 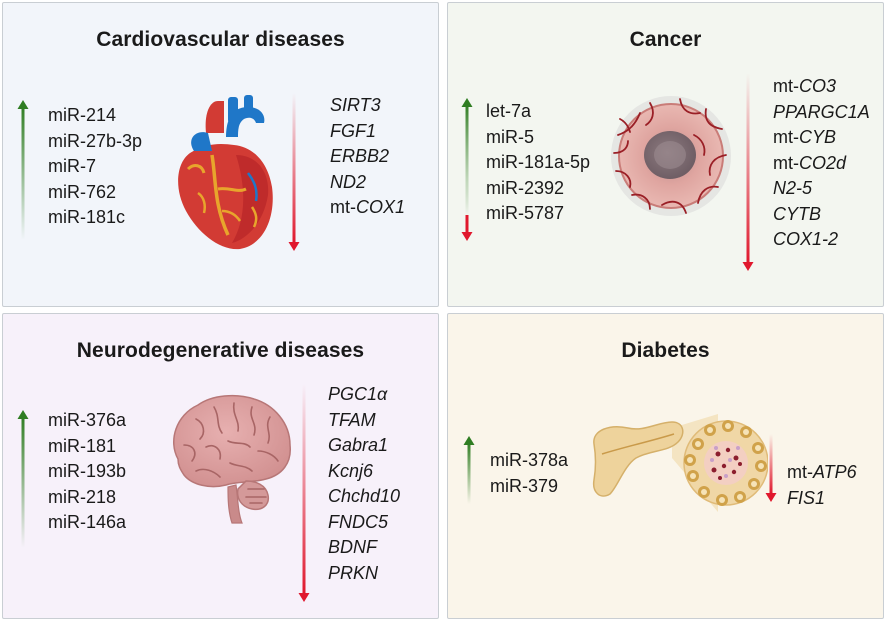 What do you see at coordinates (810, 162) in the screenshot?
I see `gene-item: mt-CO2d` at bounding box center [810, 162].